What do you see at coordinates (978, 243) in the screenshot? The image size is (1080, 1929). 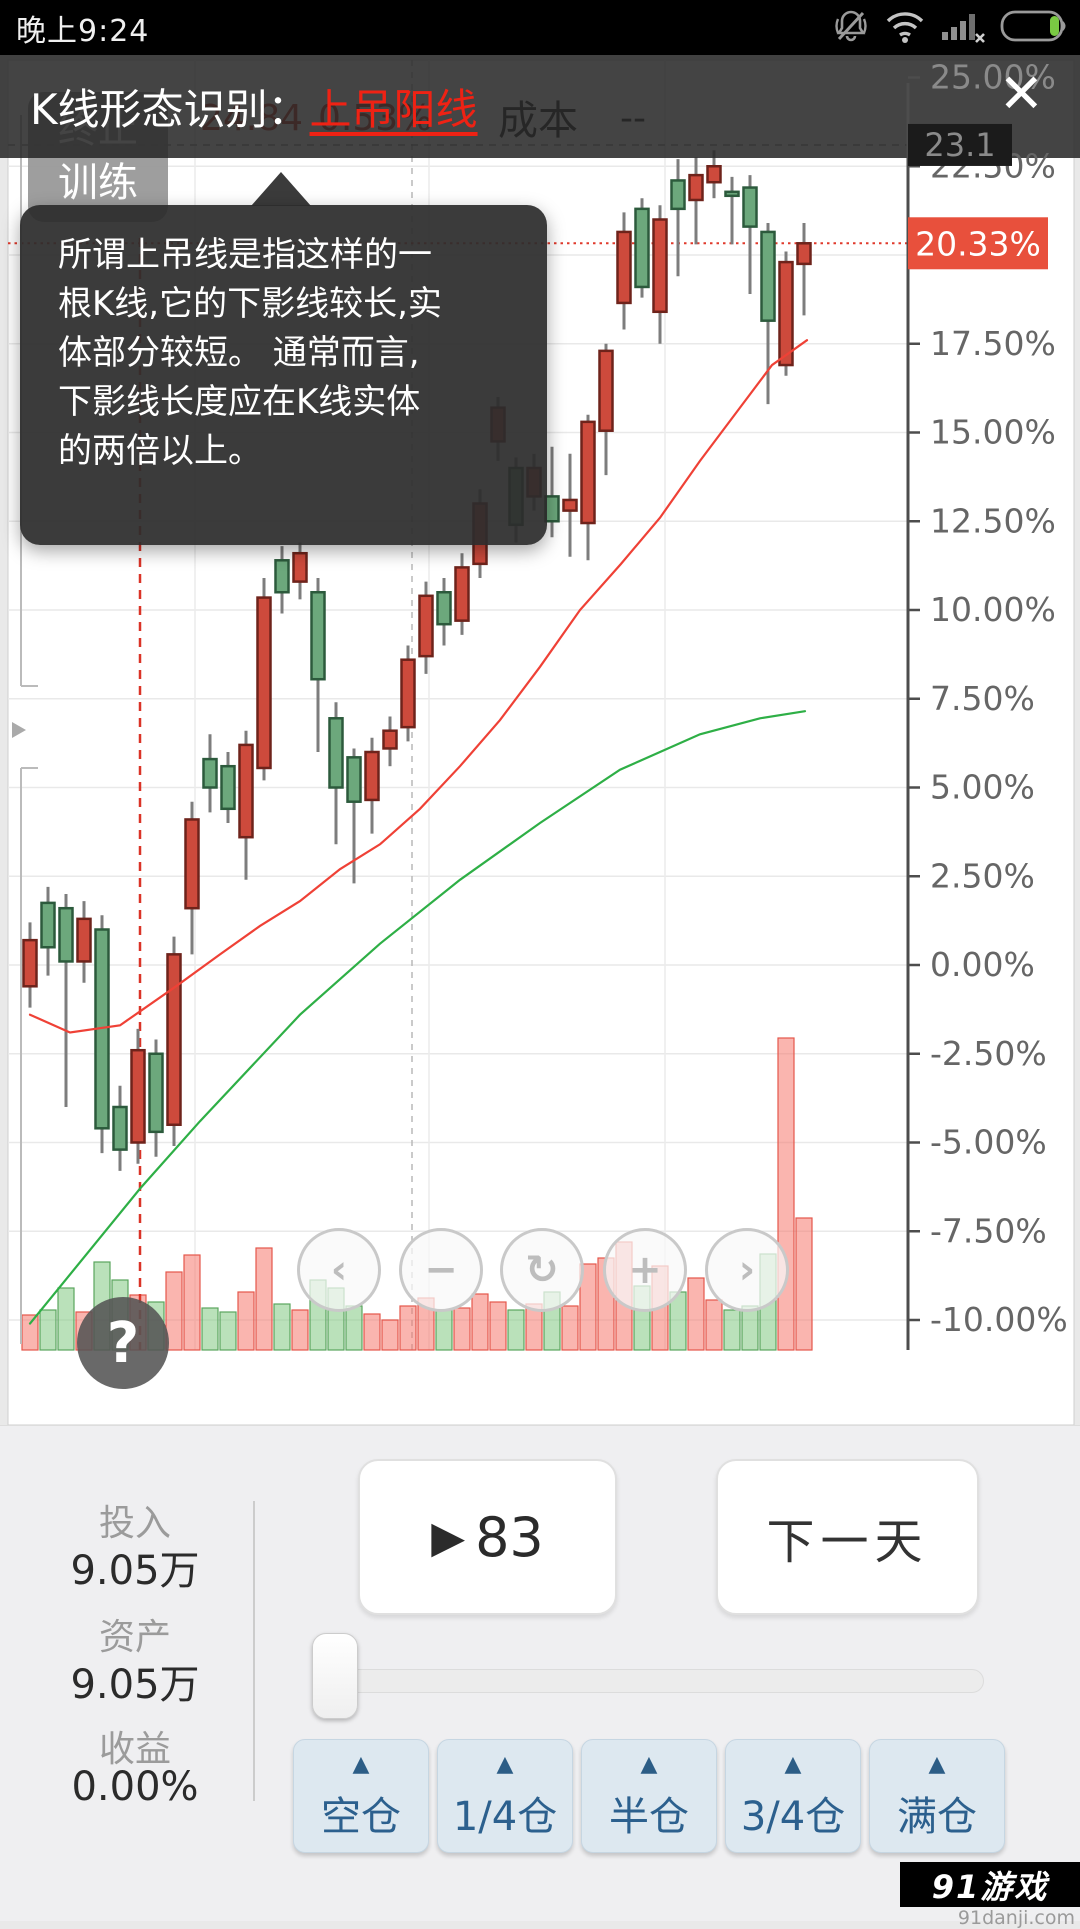 I see `price-badge` at bounding box center [978, 243].